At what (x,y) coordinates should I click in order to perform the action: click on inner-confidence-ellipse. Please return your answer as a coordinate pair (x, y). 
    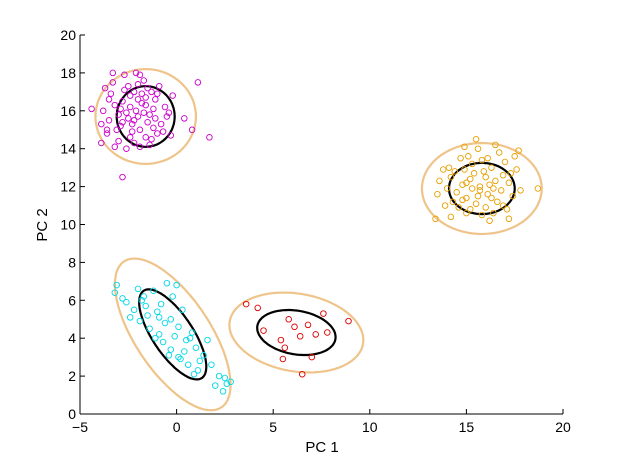
    Looking at the image, I should click on (173, 334).